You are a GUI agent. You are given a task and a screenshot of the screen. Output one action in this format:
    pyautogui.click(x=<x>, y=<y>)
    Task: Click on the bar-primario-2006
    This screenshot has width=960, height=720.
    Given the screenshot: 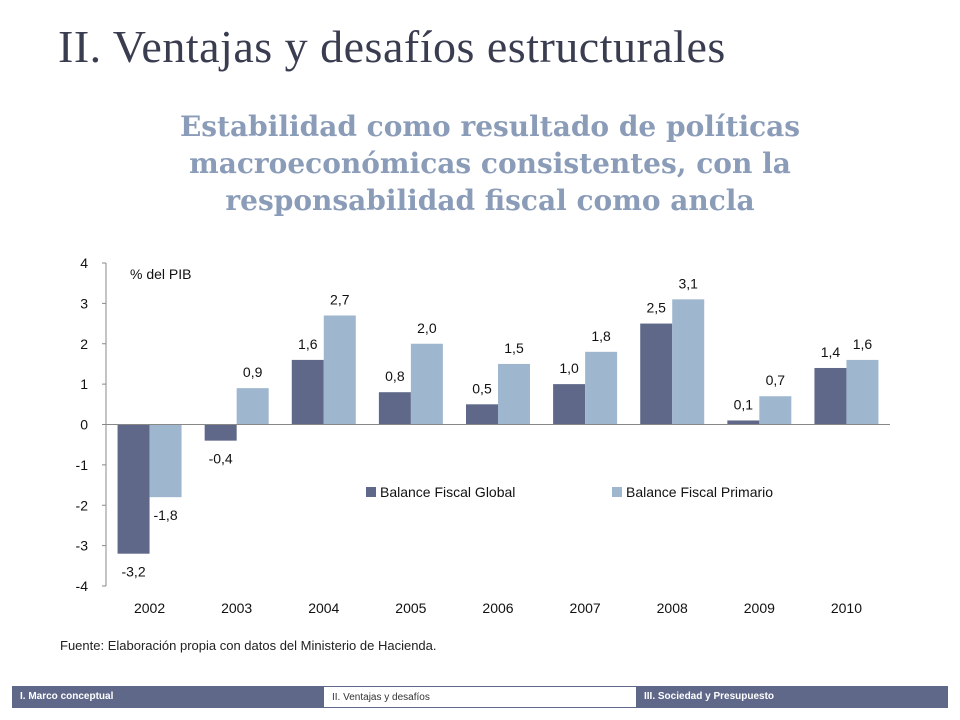 What is the action you would take?
    pyautogui.click(x=514, y=394)
    